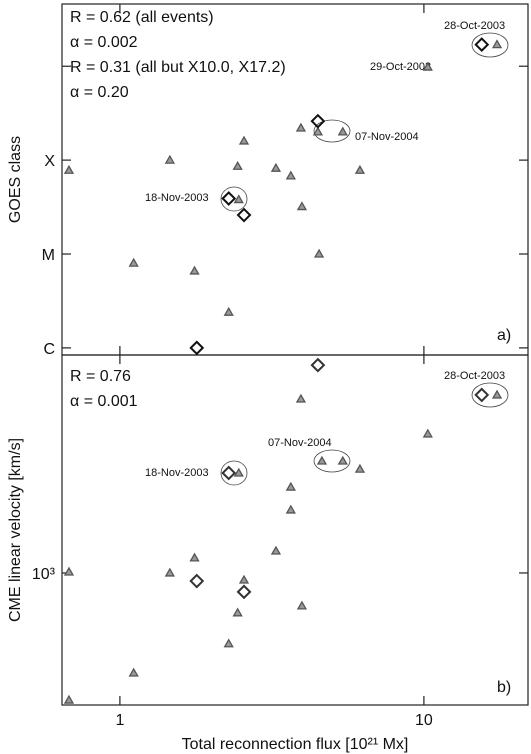  I want to click on event-label: 29-Oct-2003, so click(400, 67).